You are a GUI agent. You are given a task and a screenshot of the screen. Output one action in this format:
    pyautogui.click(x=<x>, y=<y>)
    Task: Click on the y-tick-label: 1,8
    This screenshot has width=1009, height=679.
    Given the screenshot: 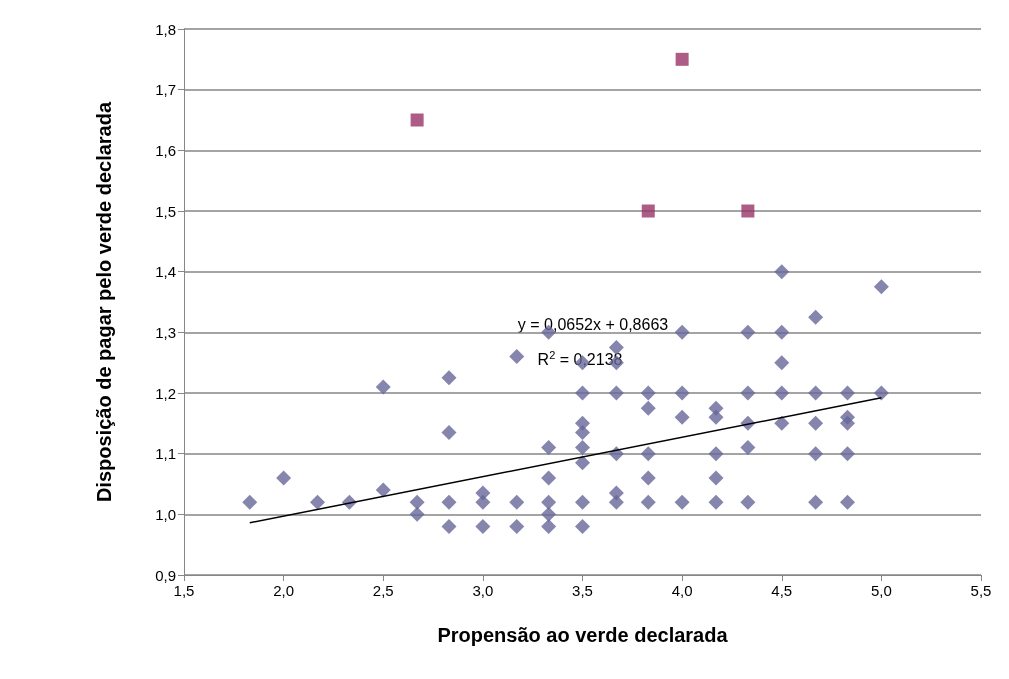 What is the action you would take?
    pyautogui.click(x=165, y=29)
    